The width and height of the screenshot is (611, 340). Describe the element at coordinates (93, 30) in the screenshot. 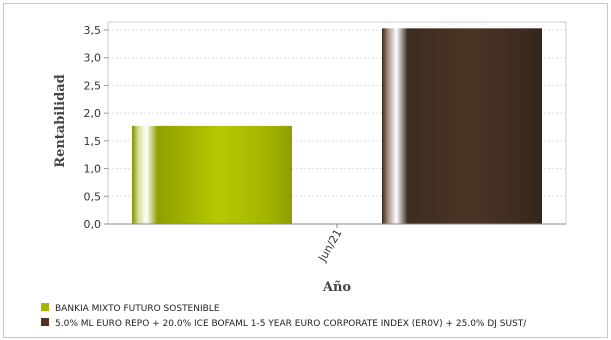

I see `y-tick-label: 3,5` at that location.